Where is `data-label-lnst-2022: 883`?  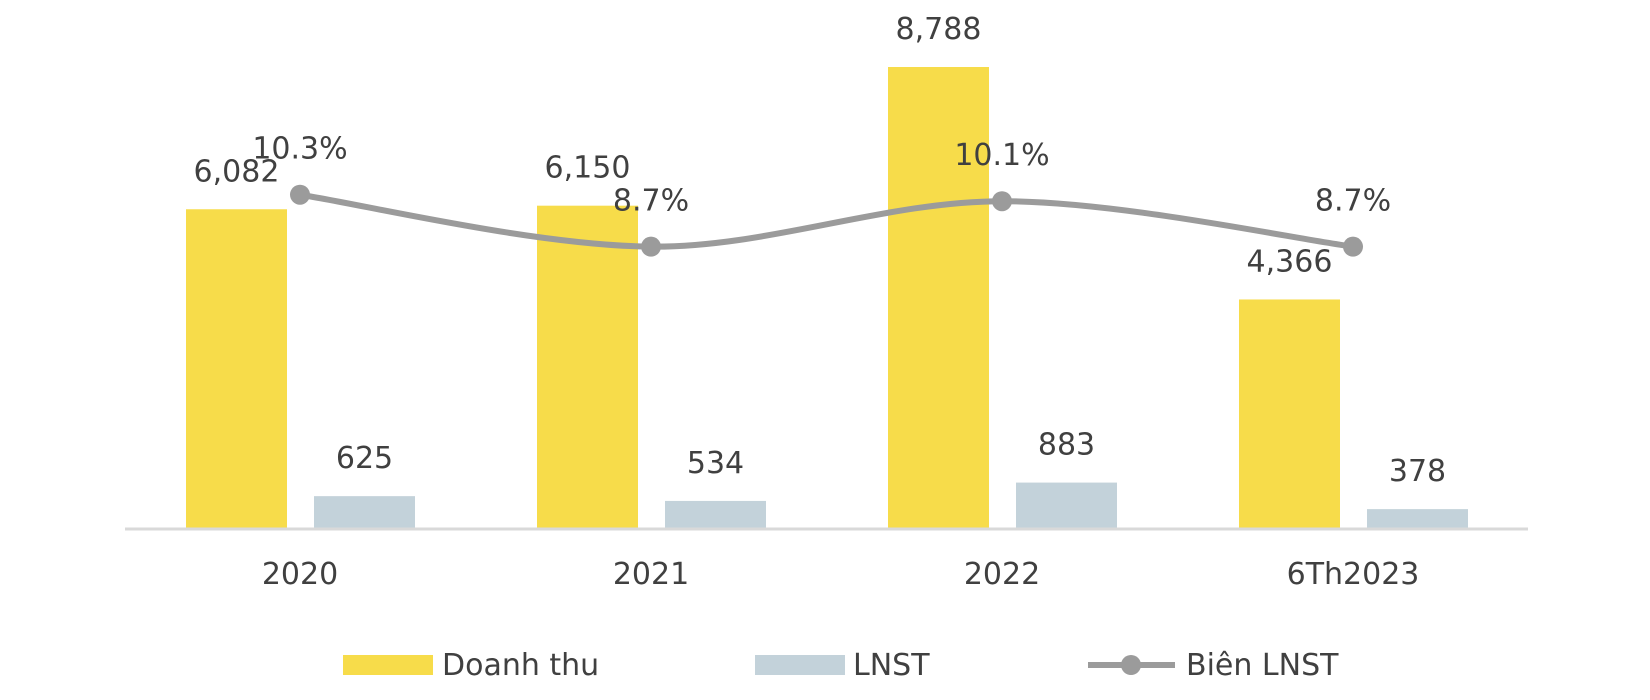 data-label-lnst-2022: 883 is located at coordinates (1066, 445).